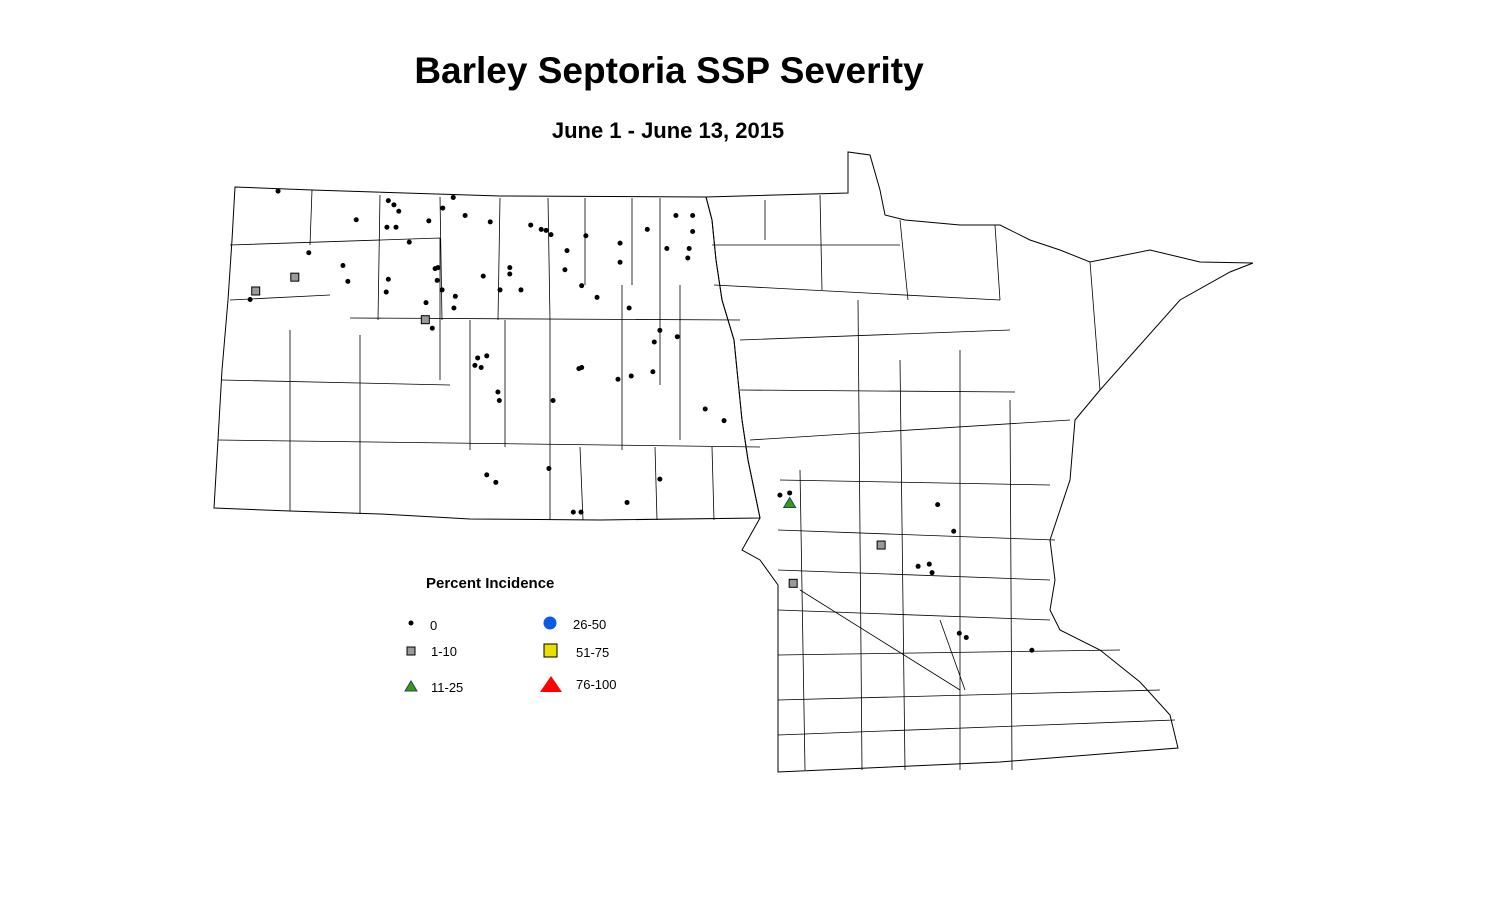 The height and width of the screenshot is (900, 1503). What do you see at coordinates (444, 651) in the screenshot?
I see `legend-label-1-10: 1-10` at bounding box center [444, 651].